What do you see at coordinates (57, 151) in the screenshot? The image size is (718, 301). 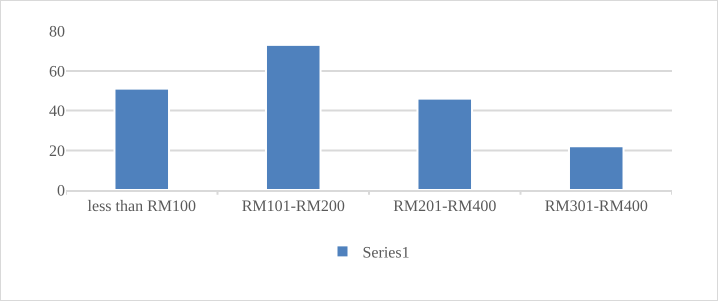 I see `y-tick-label: 20` at bounding box center [57, 151].